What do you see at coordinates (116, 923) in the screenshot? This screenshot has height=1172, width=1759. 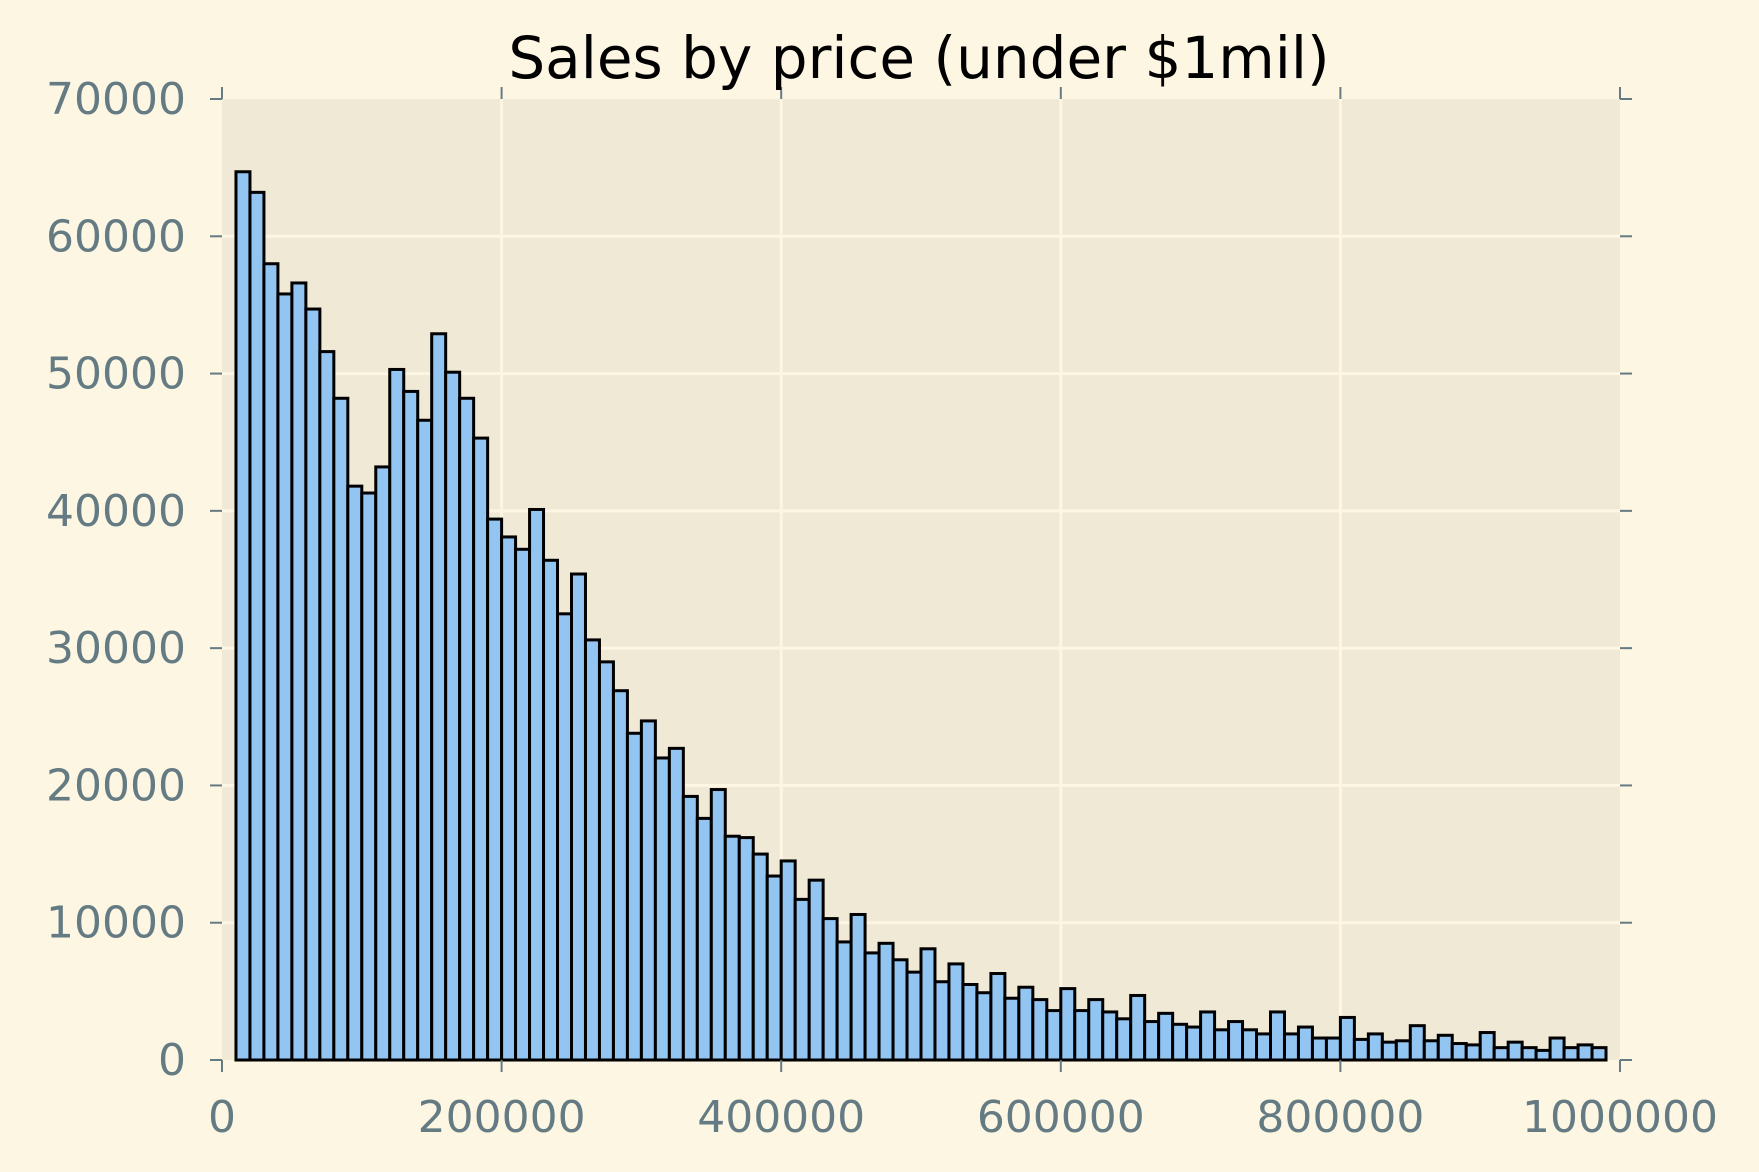 I see `y-tick-label-1: 10000` at bounding box center [116, 923].